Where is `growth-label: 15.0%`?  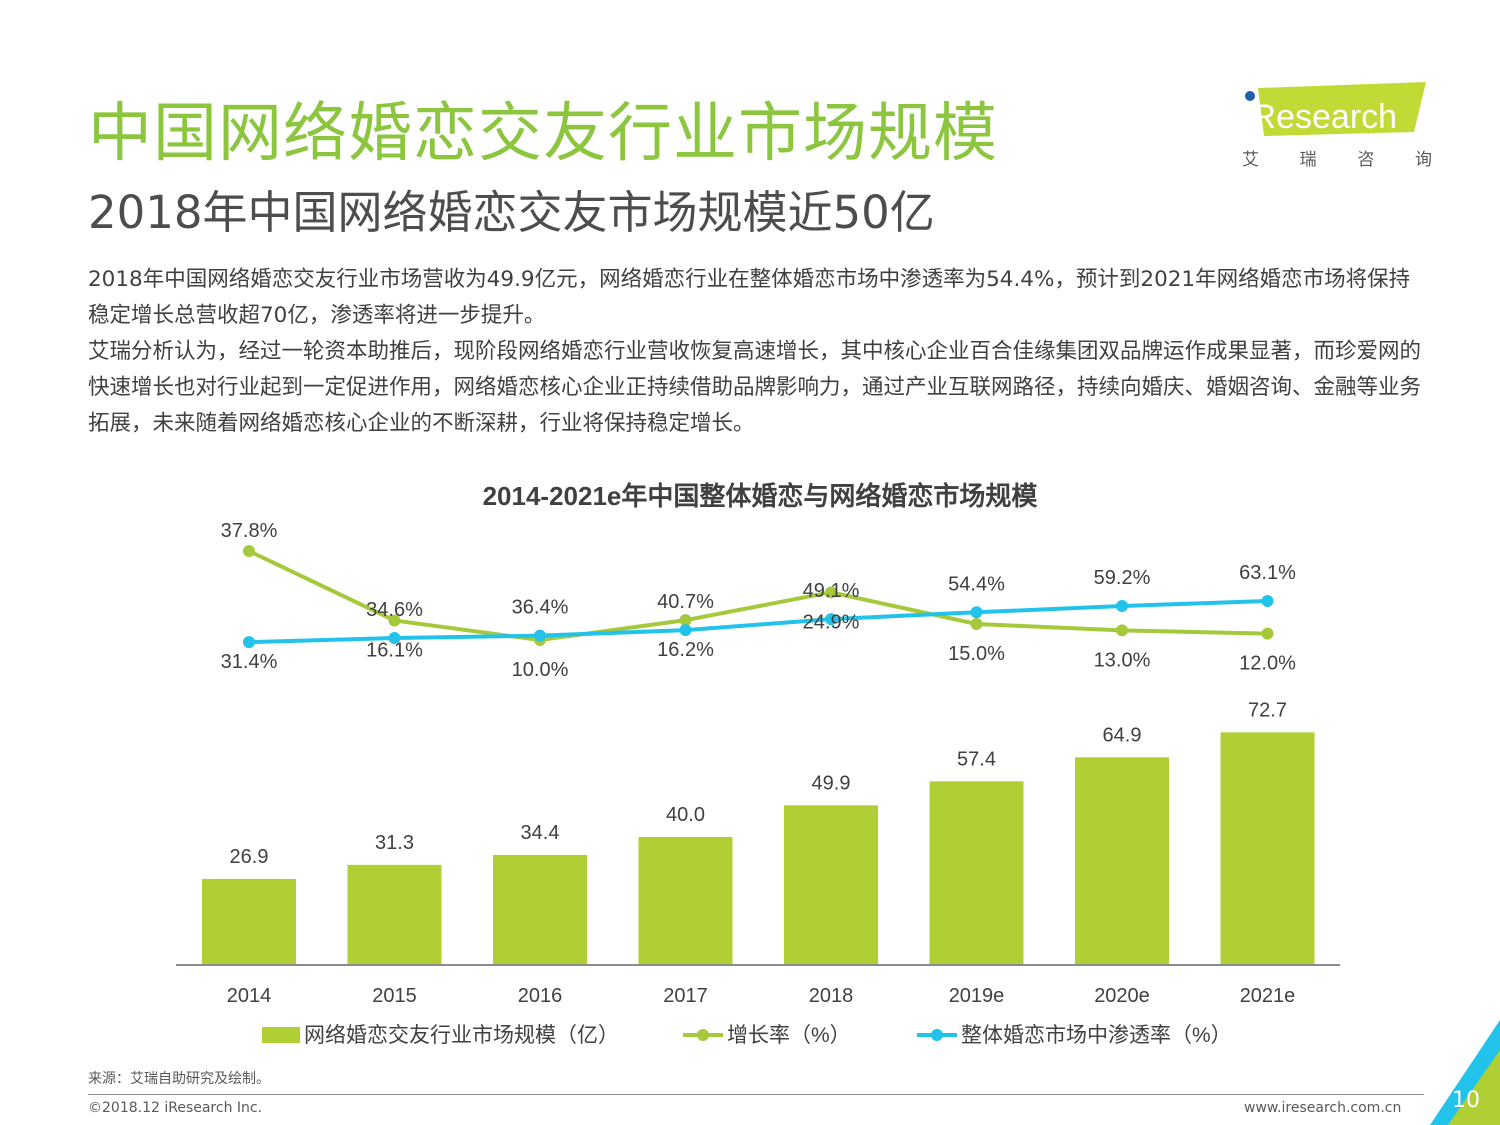
growth-label: 15.0% is located at coordinates (976, 654).